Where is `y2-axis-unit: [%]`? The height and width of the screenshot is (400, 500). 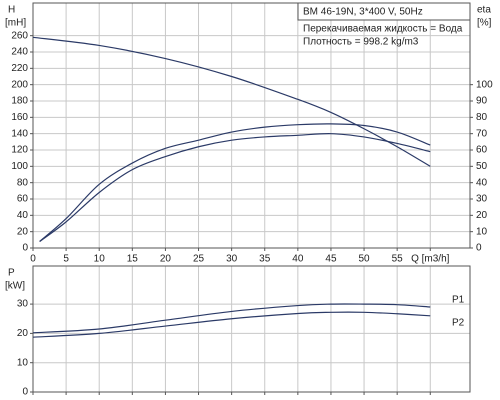
y2-axis-unit: [%] is located at coordinates (484, 23).